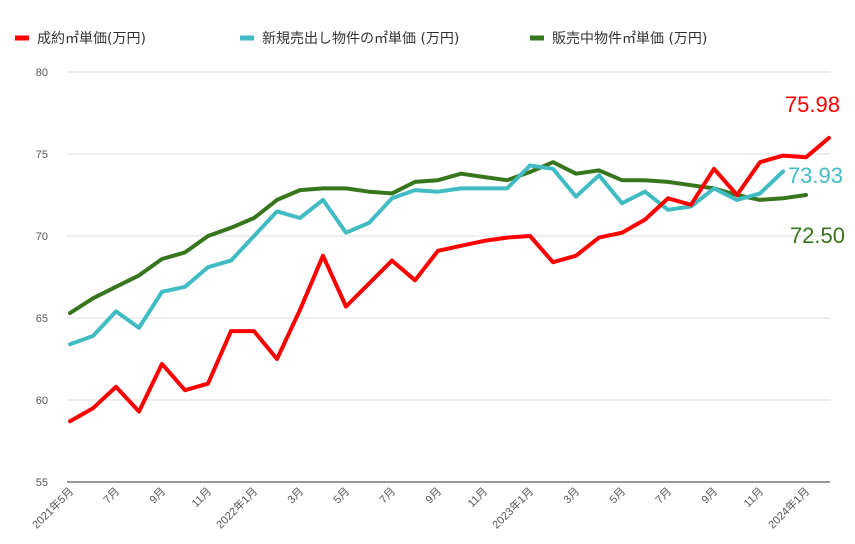 The image size is (855, 544). Describe the element at coordinates (42, 237) in the screenshot. I see `y-tick-label: 70` at that location.